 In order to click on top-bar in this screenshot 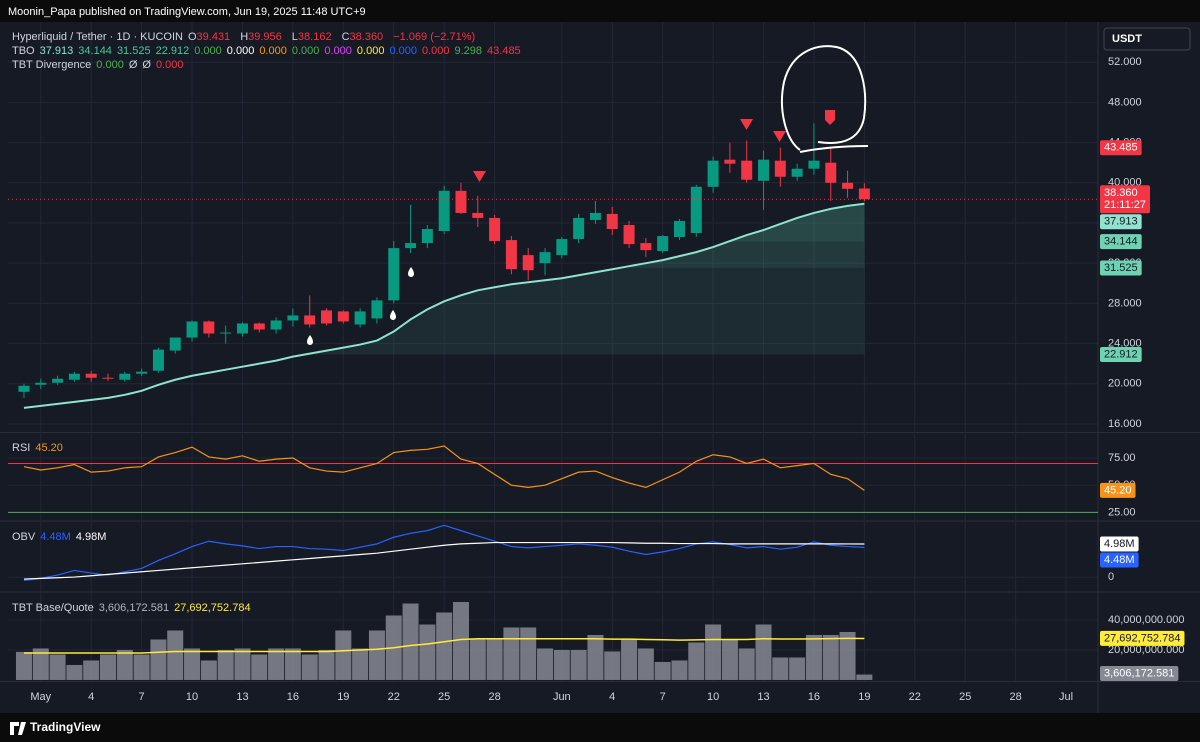, I will do `click(600, 11)`.